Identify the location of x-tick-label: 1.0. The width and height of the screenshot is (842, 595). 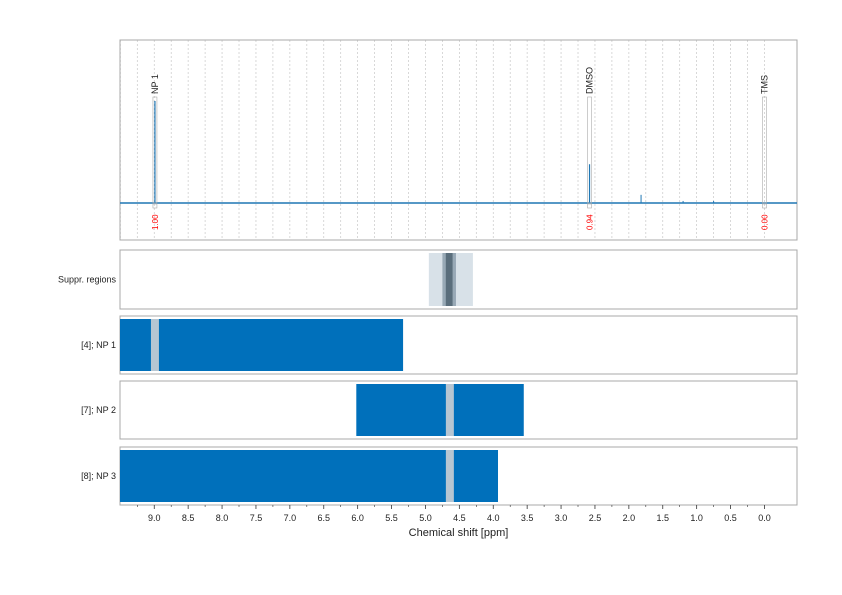
(696, 518).